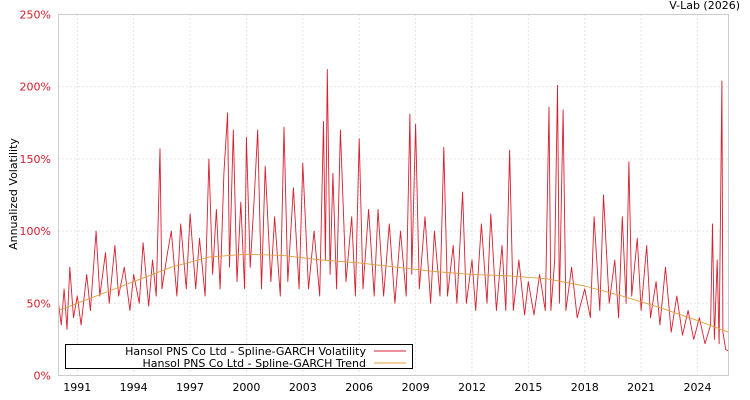 The height and width of the screenshot is (400, 750). Describe the element at coordinates (697, 387) in the screenshot. I see `x-tick-label: 2024` at that location.